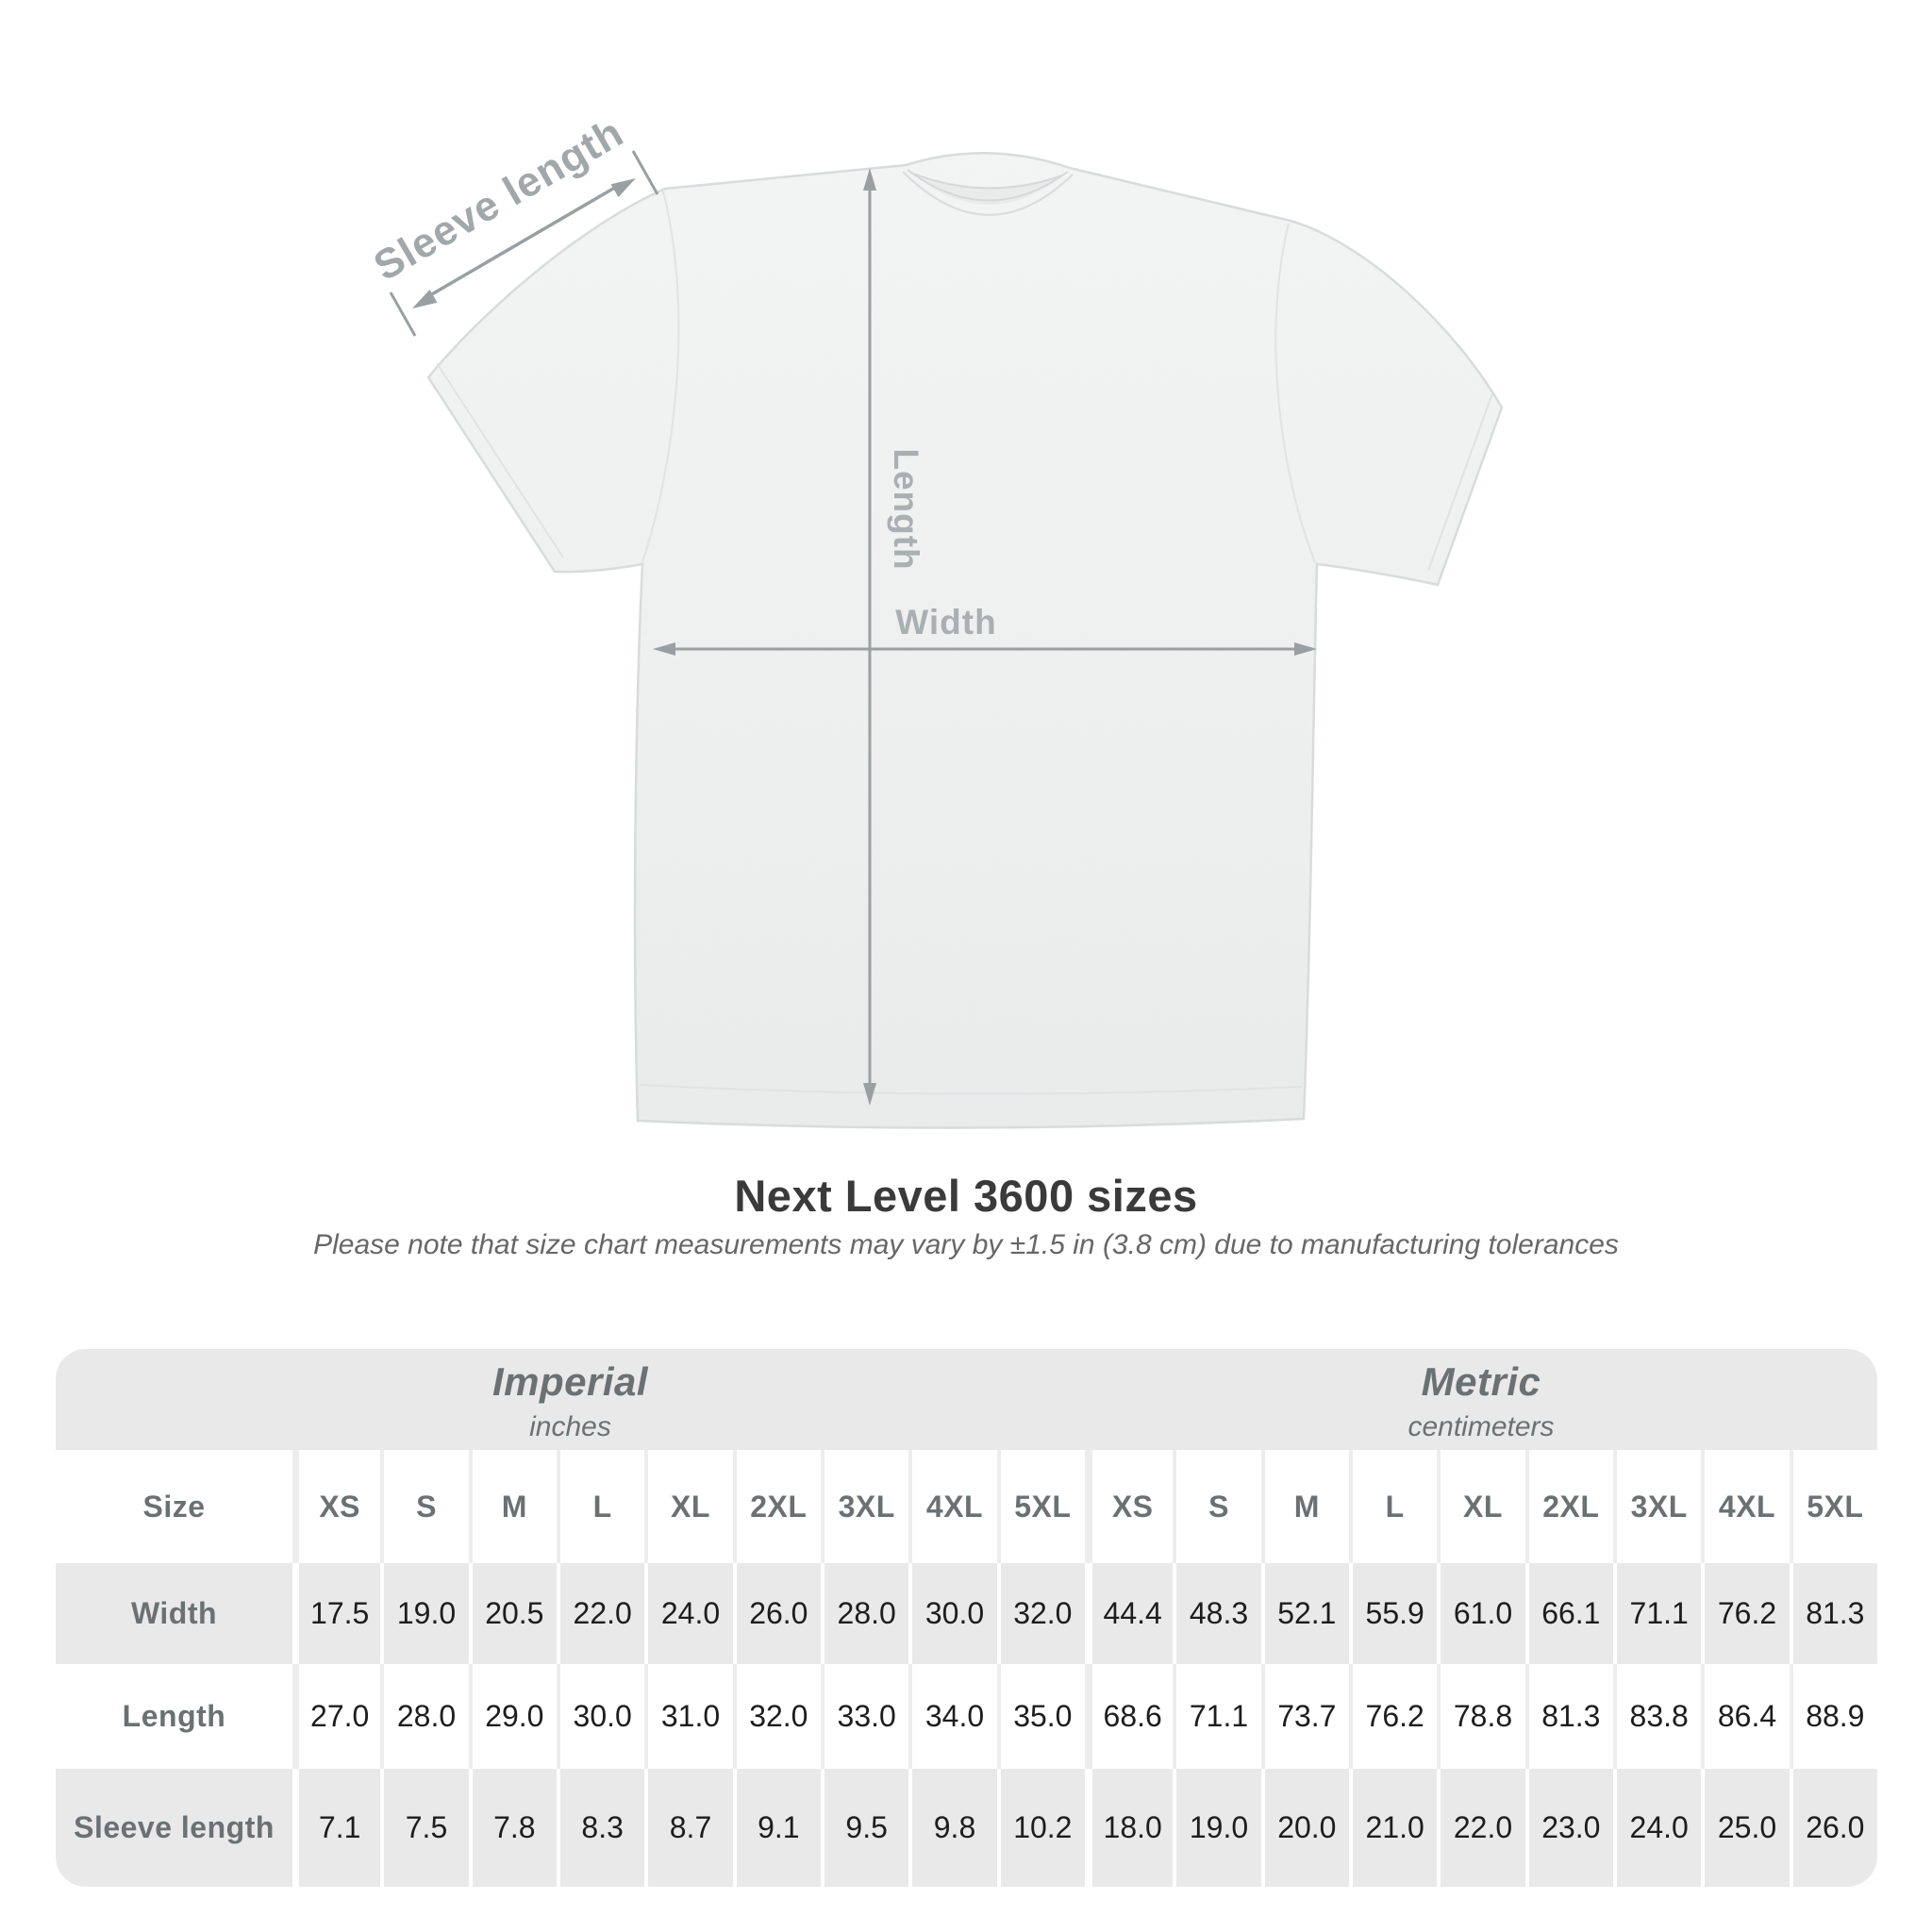 The height and width of the screenshot is (1932, 1932). What do you see at coordinates (952, 1828) in the screenshot?
I see `table-cell: 9.8` at bounding box center [952, 1828].